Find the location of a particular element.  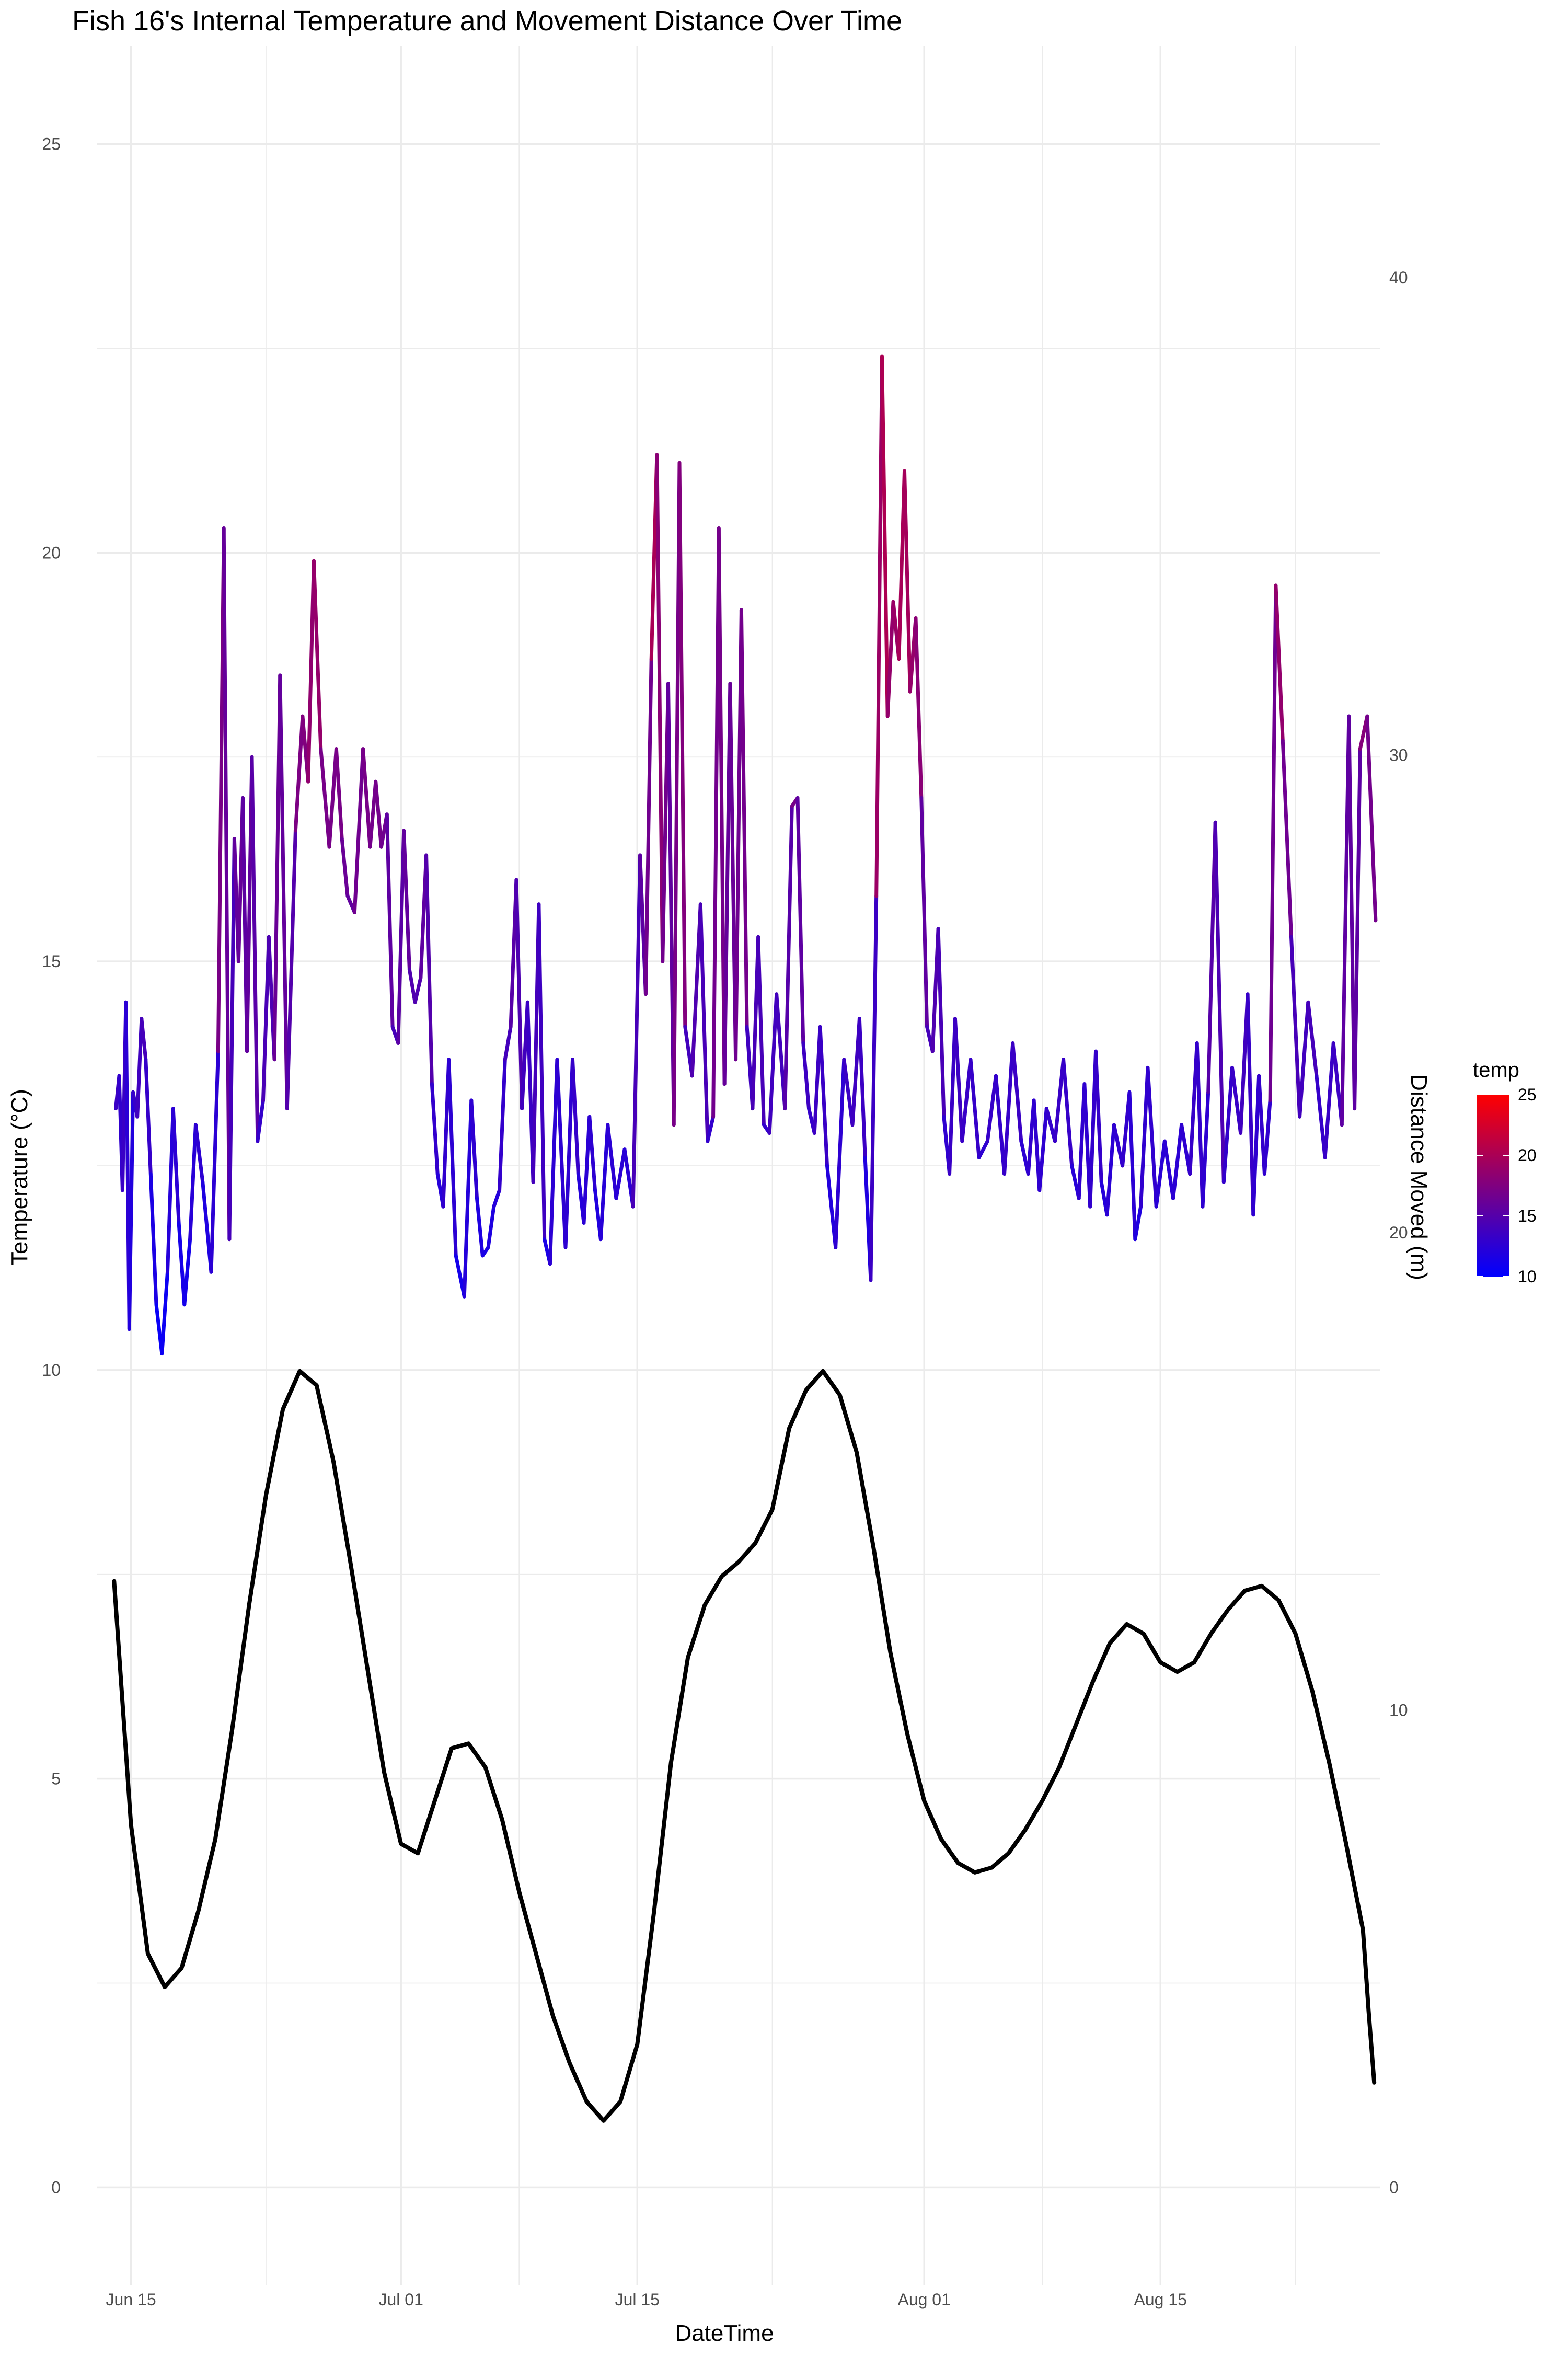

y-tick-label: 25 is located at coordinates (51, 144).